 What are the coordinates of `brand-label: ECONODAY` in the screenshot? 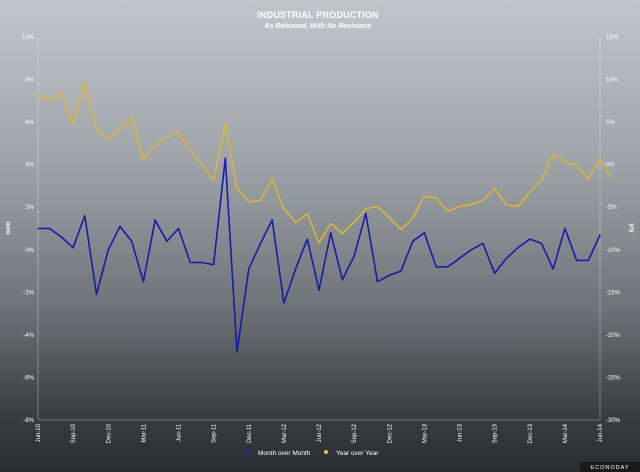 It's located at (609, 468).